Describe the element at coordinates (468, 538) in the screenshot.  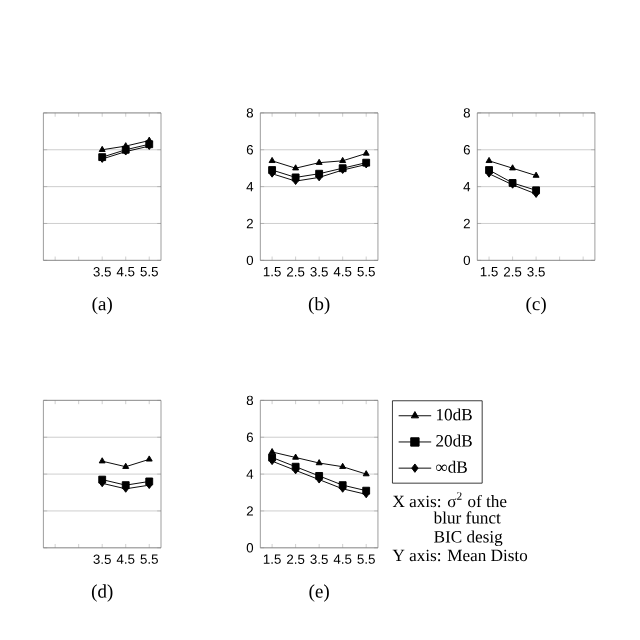
I see `text: BIC desig` at that location.